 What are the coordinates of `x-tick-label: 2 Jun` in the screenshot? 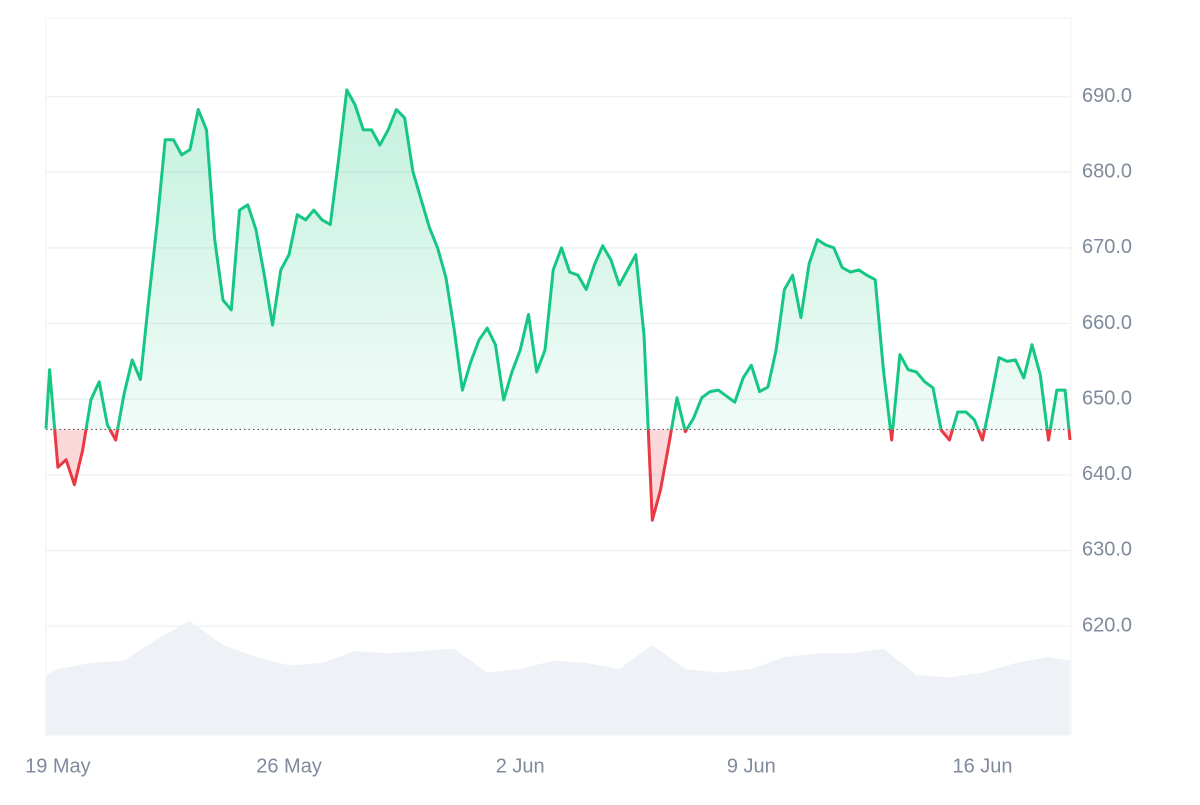 It's located at (520, 766).